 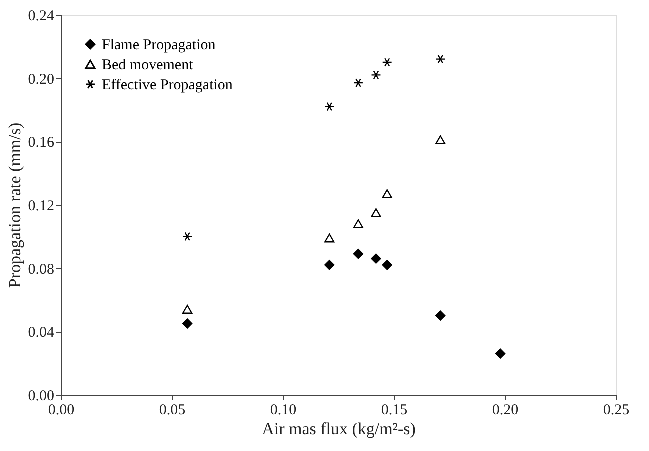 I want to click on y-axis-title: Propagation rate (mm/s), so click(x=14, y=205).